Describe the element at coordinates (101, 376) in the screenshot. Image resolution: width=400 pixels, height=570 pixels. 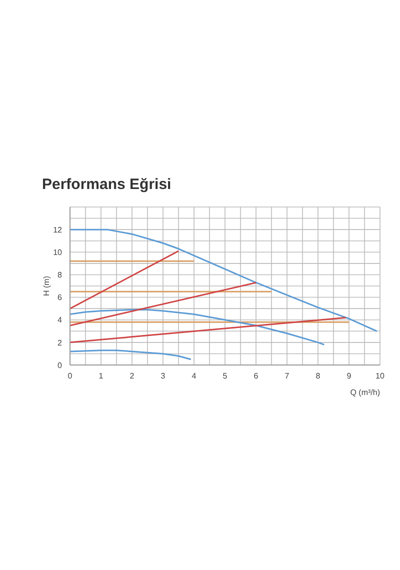
I see `x-tick-label: 1` at that location.